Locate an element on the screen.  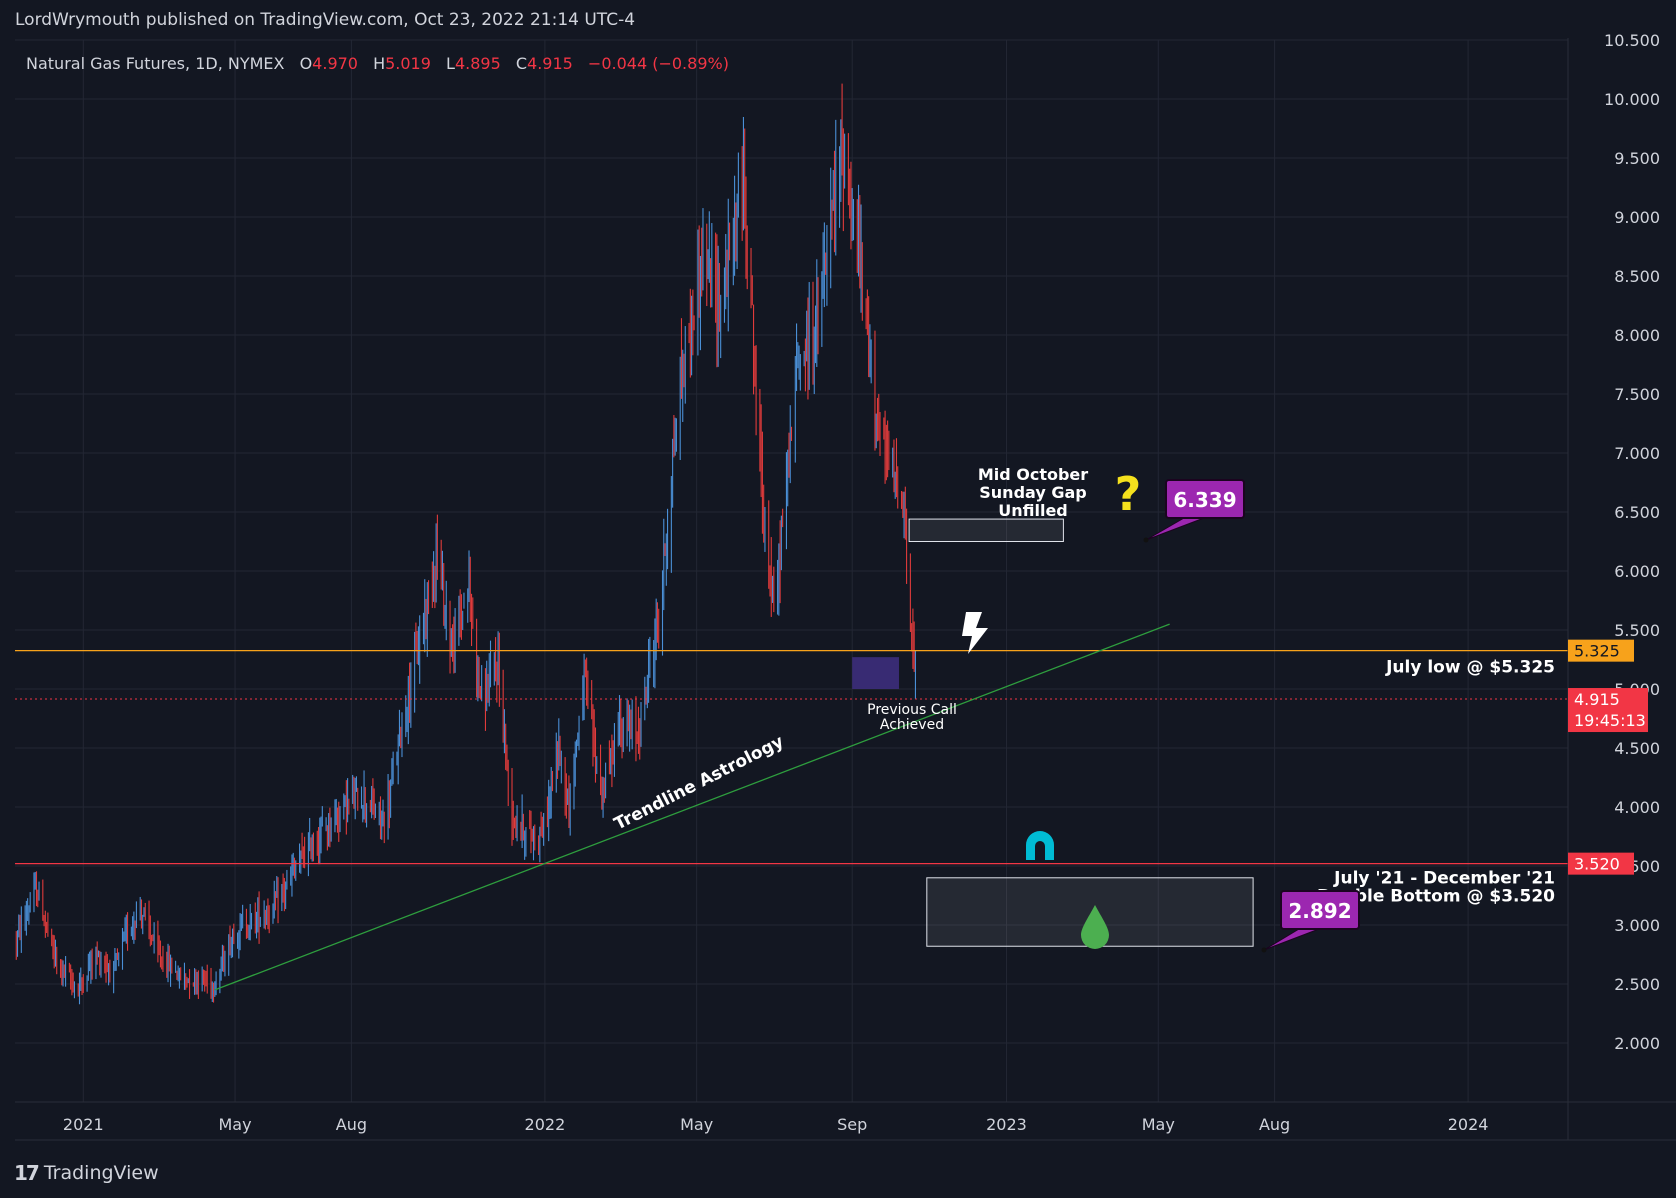
y-tick-label: 2.500 is located at coordinates (1637, 984).